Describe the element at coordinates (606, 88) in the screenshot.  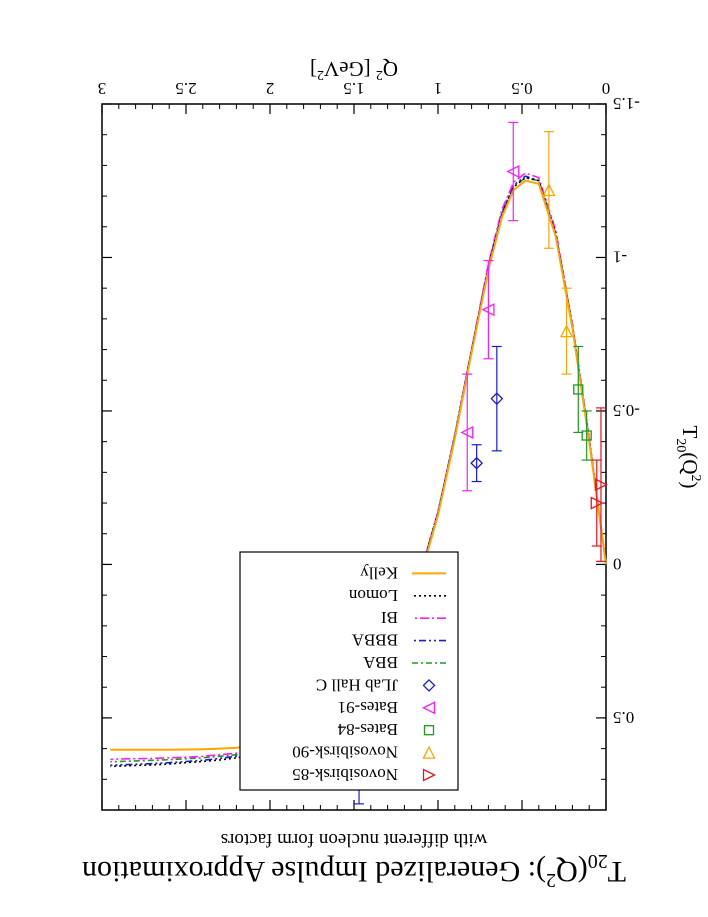
I see `x-tick-label: 0` at that location.